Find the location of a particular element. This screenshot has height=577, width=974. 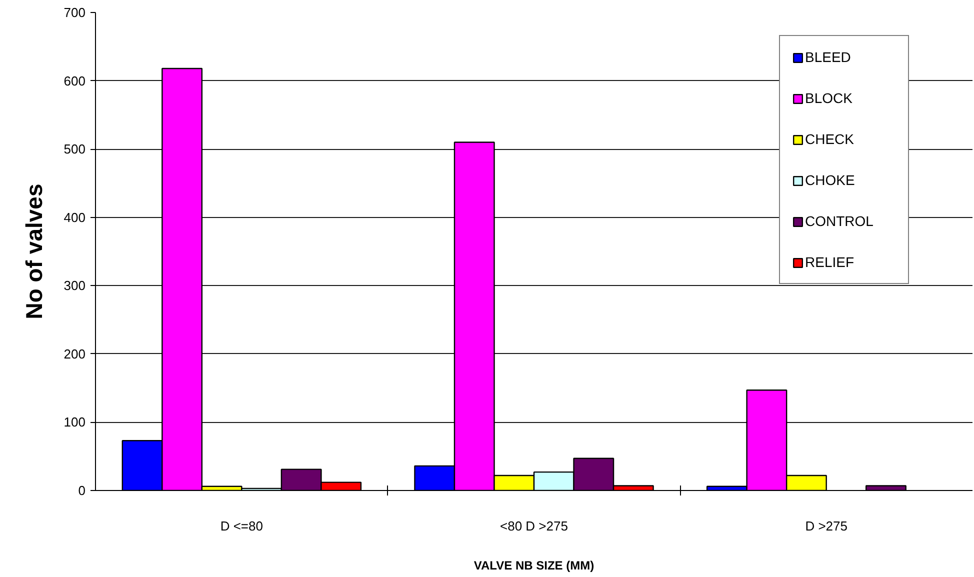

legend-label: CHOKE is located at coordinates (830, 180).